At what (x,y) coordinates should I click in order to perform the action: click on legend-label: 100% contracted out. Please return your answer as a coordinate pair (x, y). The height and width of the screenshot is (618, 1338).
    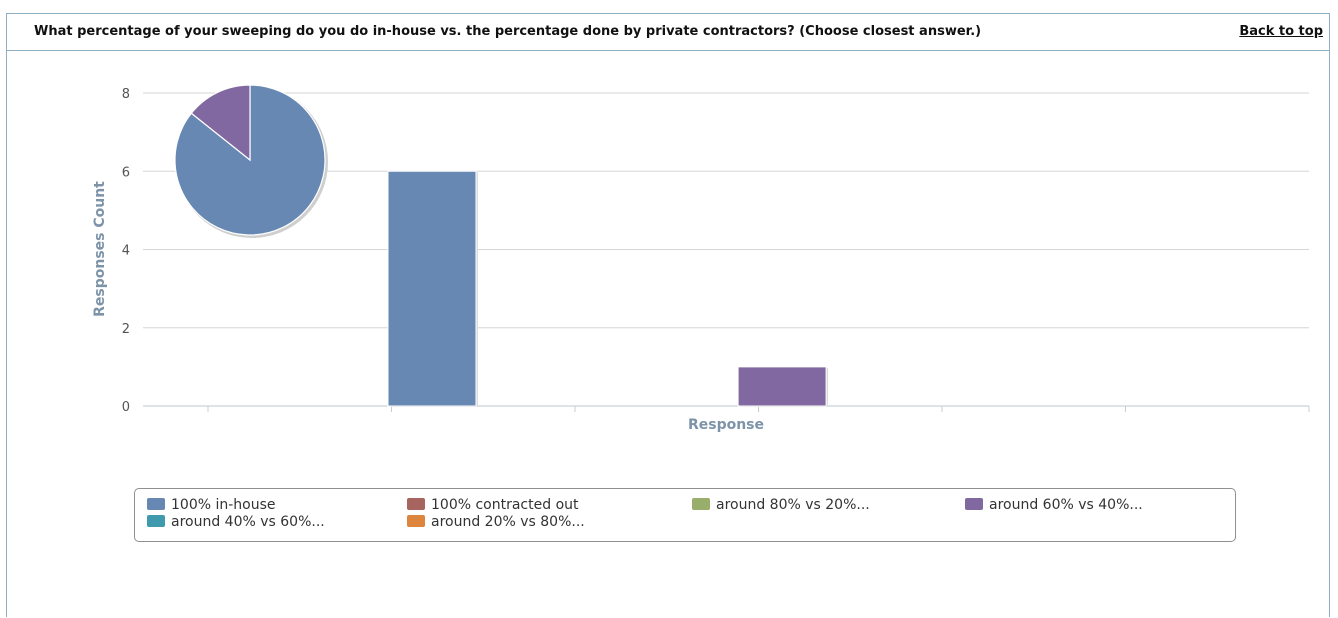
    Looking at the image, I should click on (505, 505).